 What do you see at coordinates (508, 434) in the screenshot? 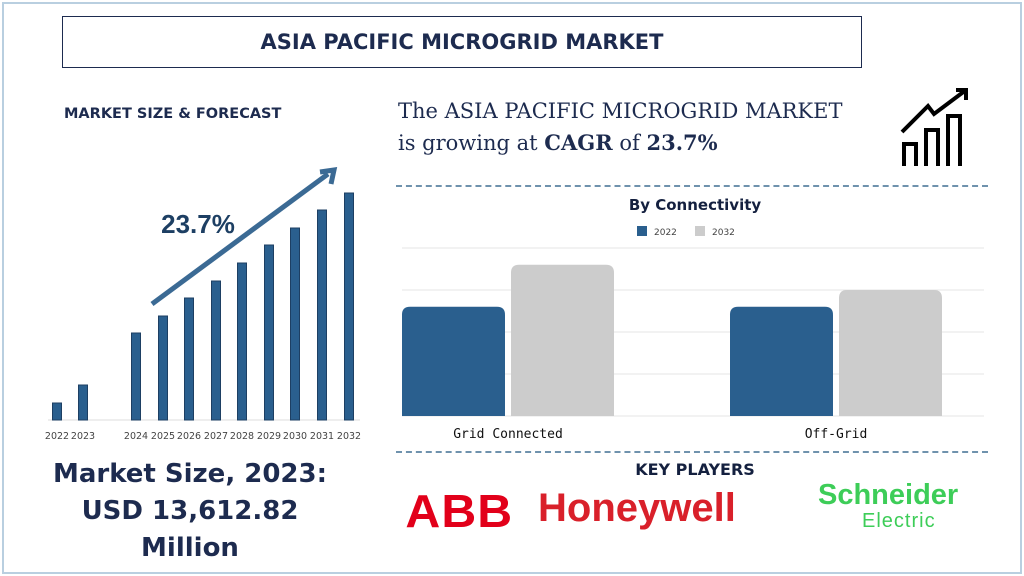
I see `category-label: Grid Connected` at bounding box center [508, 434].